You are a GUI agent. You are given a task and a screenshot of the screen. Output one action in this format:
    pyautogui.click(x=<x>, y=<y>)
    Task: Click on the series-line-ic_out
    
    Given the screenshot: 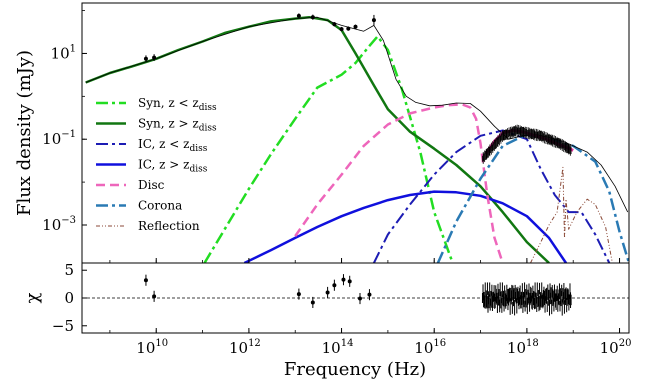 What is the action you would take?
    pyautogui.click(x=405, y=226)
    